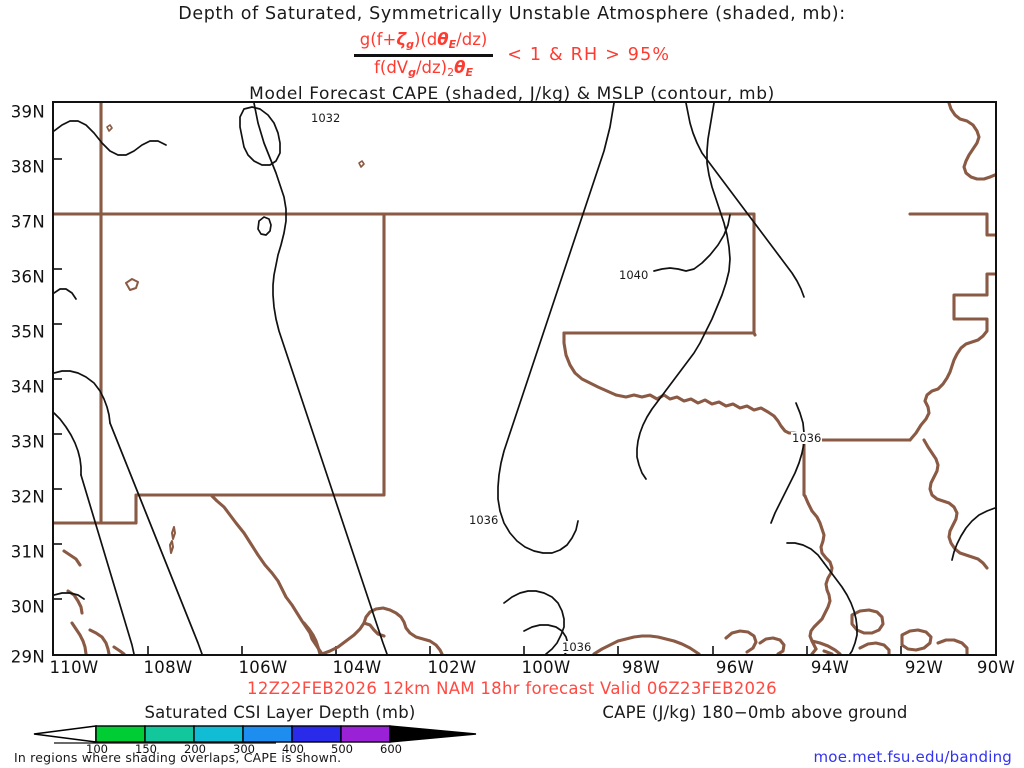  I want to click on xtick-98W: 98W, so click(641, 667).